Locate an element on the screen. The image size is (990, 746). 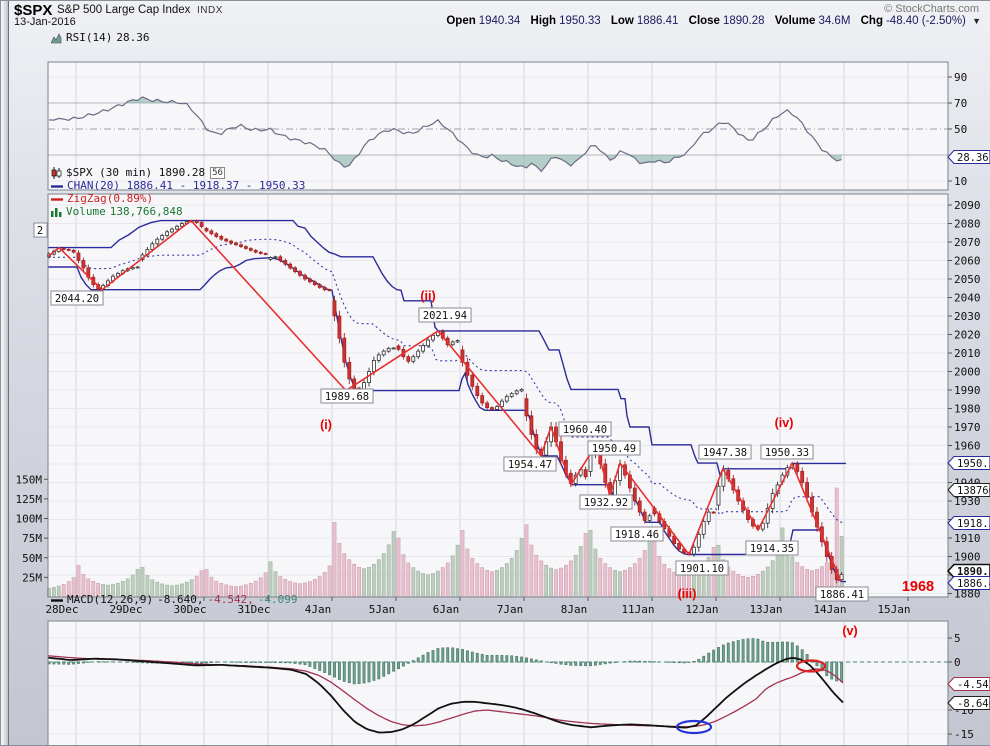
main-legend-zigzag-text: ZigZag(0.89%) is located at coordinates (110, 199).